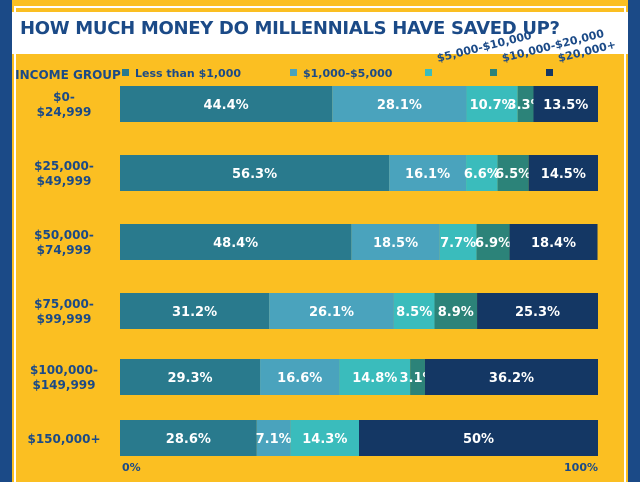 This screenshot has height=482, width=640. I want to click on bar-segment-r1-s2, so click(399, 104).